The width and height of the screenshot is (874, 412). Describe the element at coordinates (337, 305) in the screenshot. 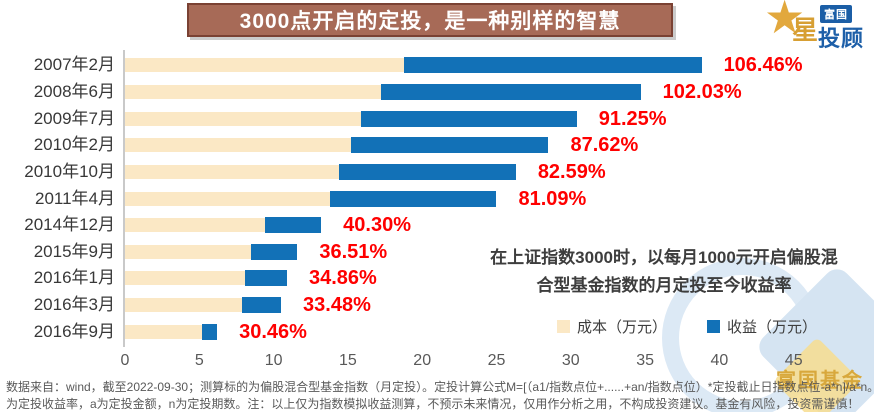

I see `bar-percent-label: 33.48%` at that location.